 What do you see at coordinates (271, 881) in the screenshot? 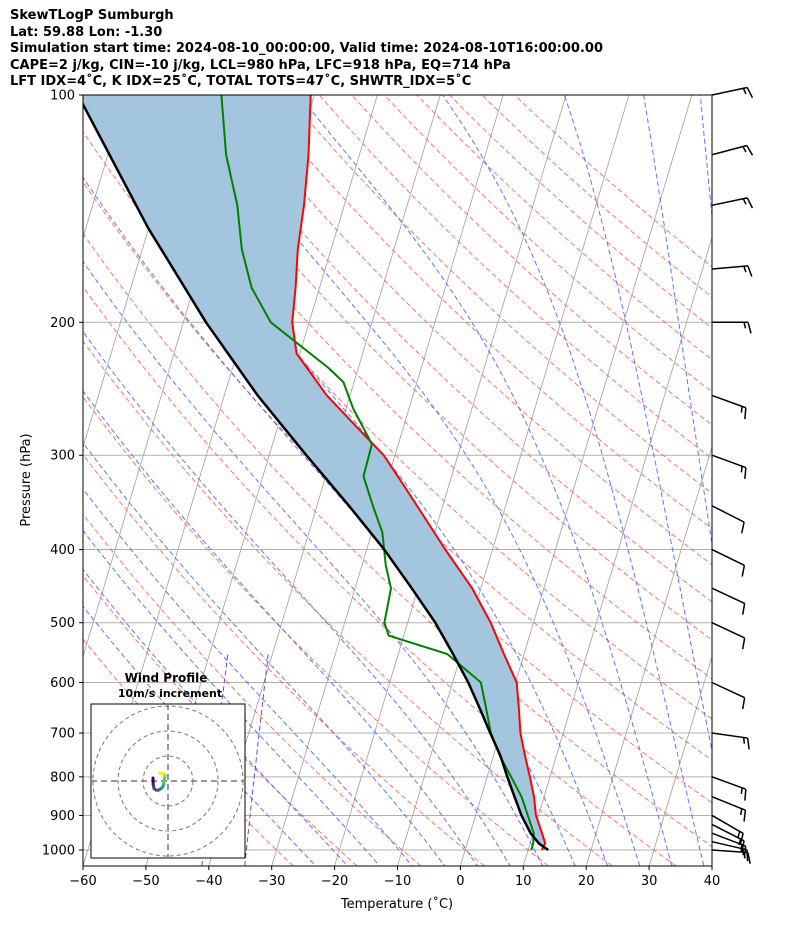
I see `x-tick-label: −30` at bounding box center [271, 881].